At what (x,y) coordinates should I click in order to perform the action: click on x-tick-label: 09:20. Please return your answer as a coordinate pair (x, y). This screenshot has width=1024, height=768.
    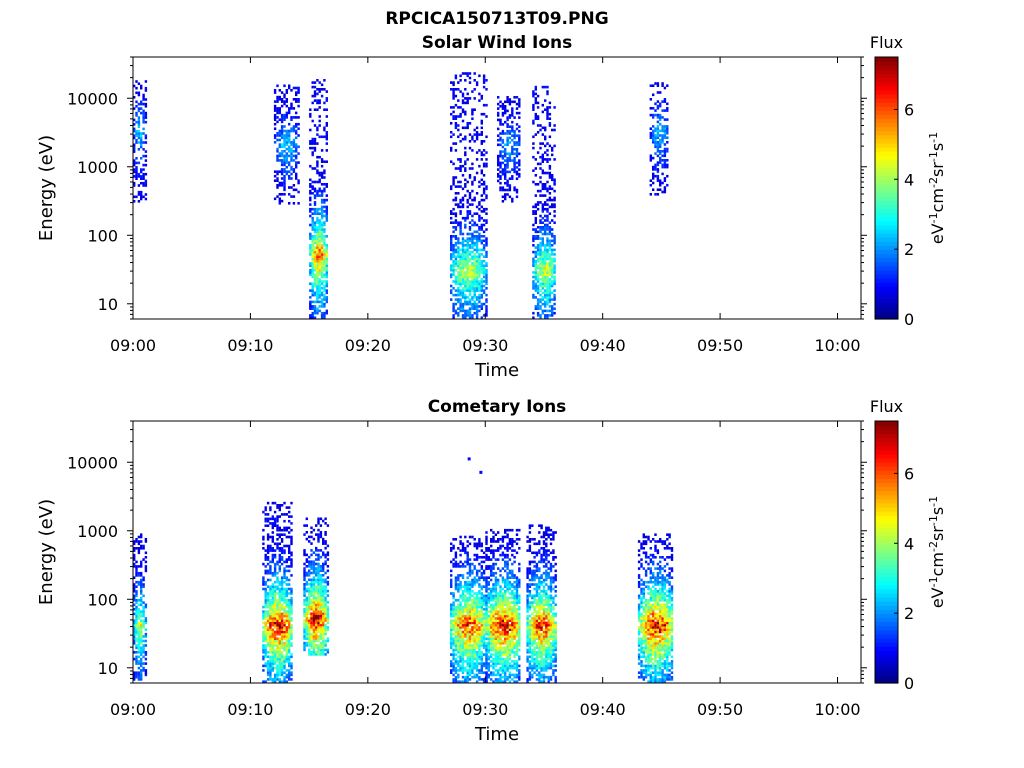
    Looking at the image, I should click on (368, 345).